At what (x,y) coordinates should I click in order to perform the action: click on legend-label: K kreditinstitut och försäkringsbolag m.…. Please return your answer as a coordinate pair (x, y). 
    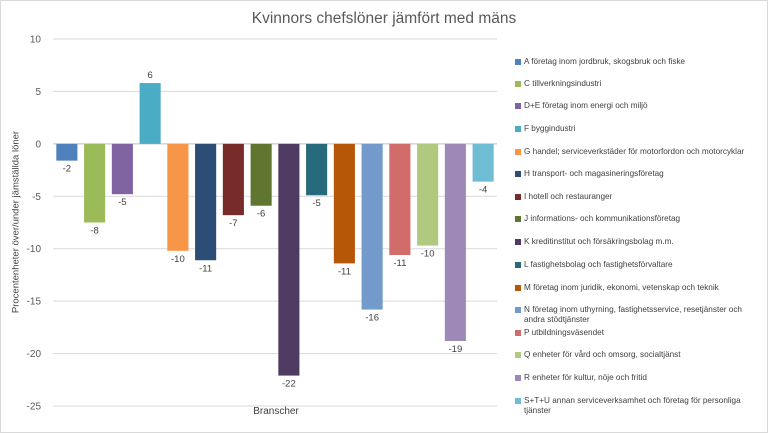
    Looking at the image, I should click on (599, 241).